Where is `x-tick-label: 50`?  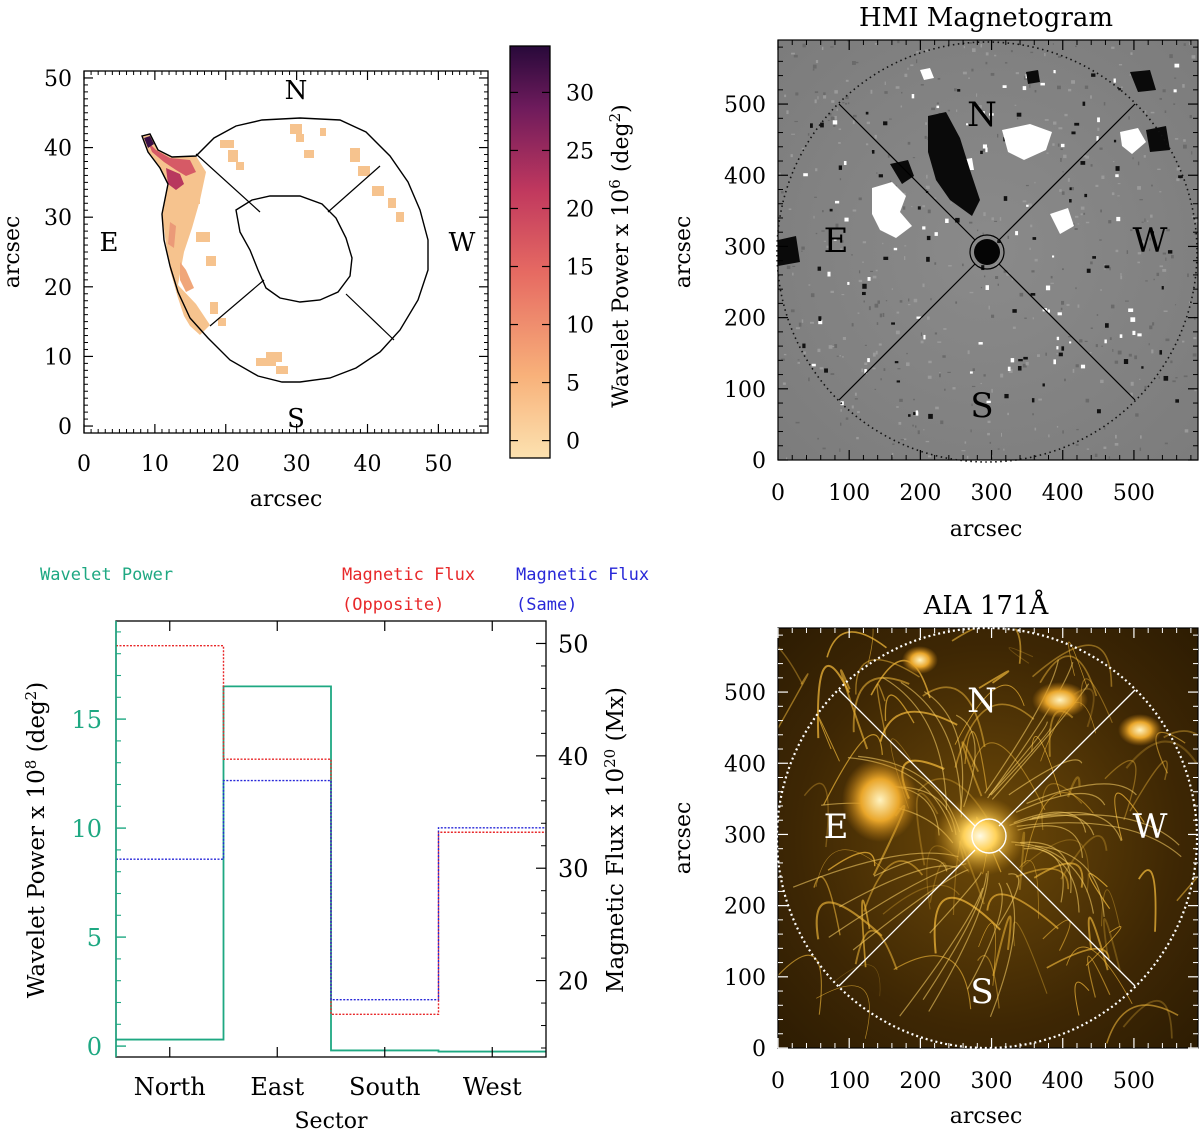 x-tick-label: 50 is located at coordinates (438, 464).